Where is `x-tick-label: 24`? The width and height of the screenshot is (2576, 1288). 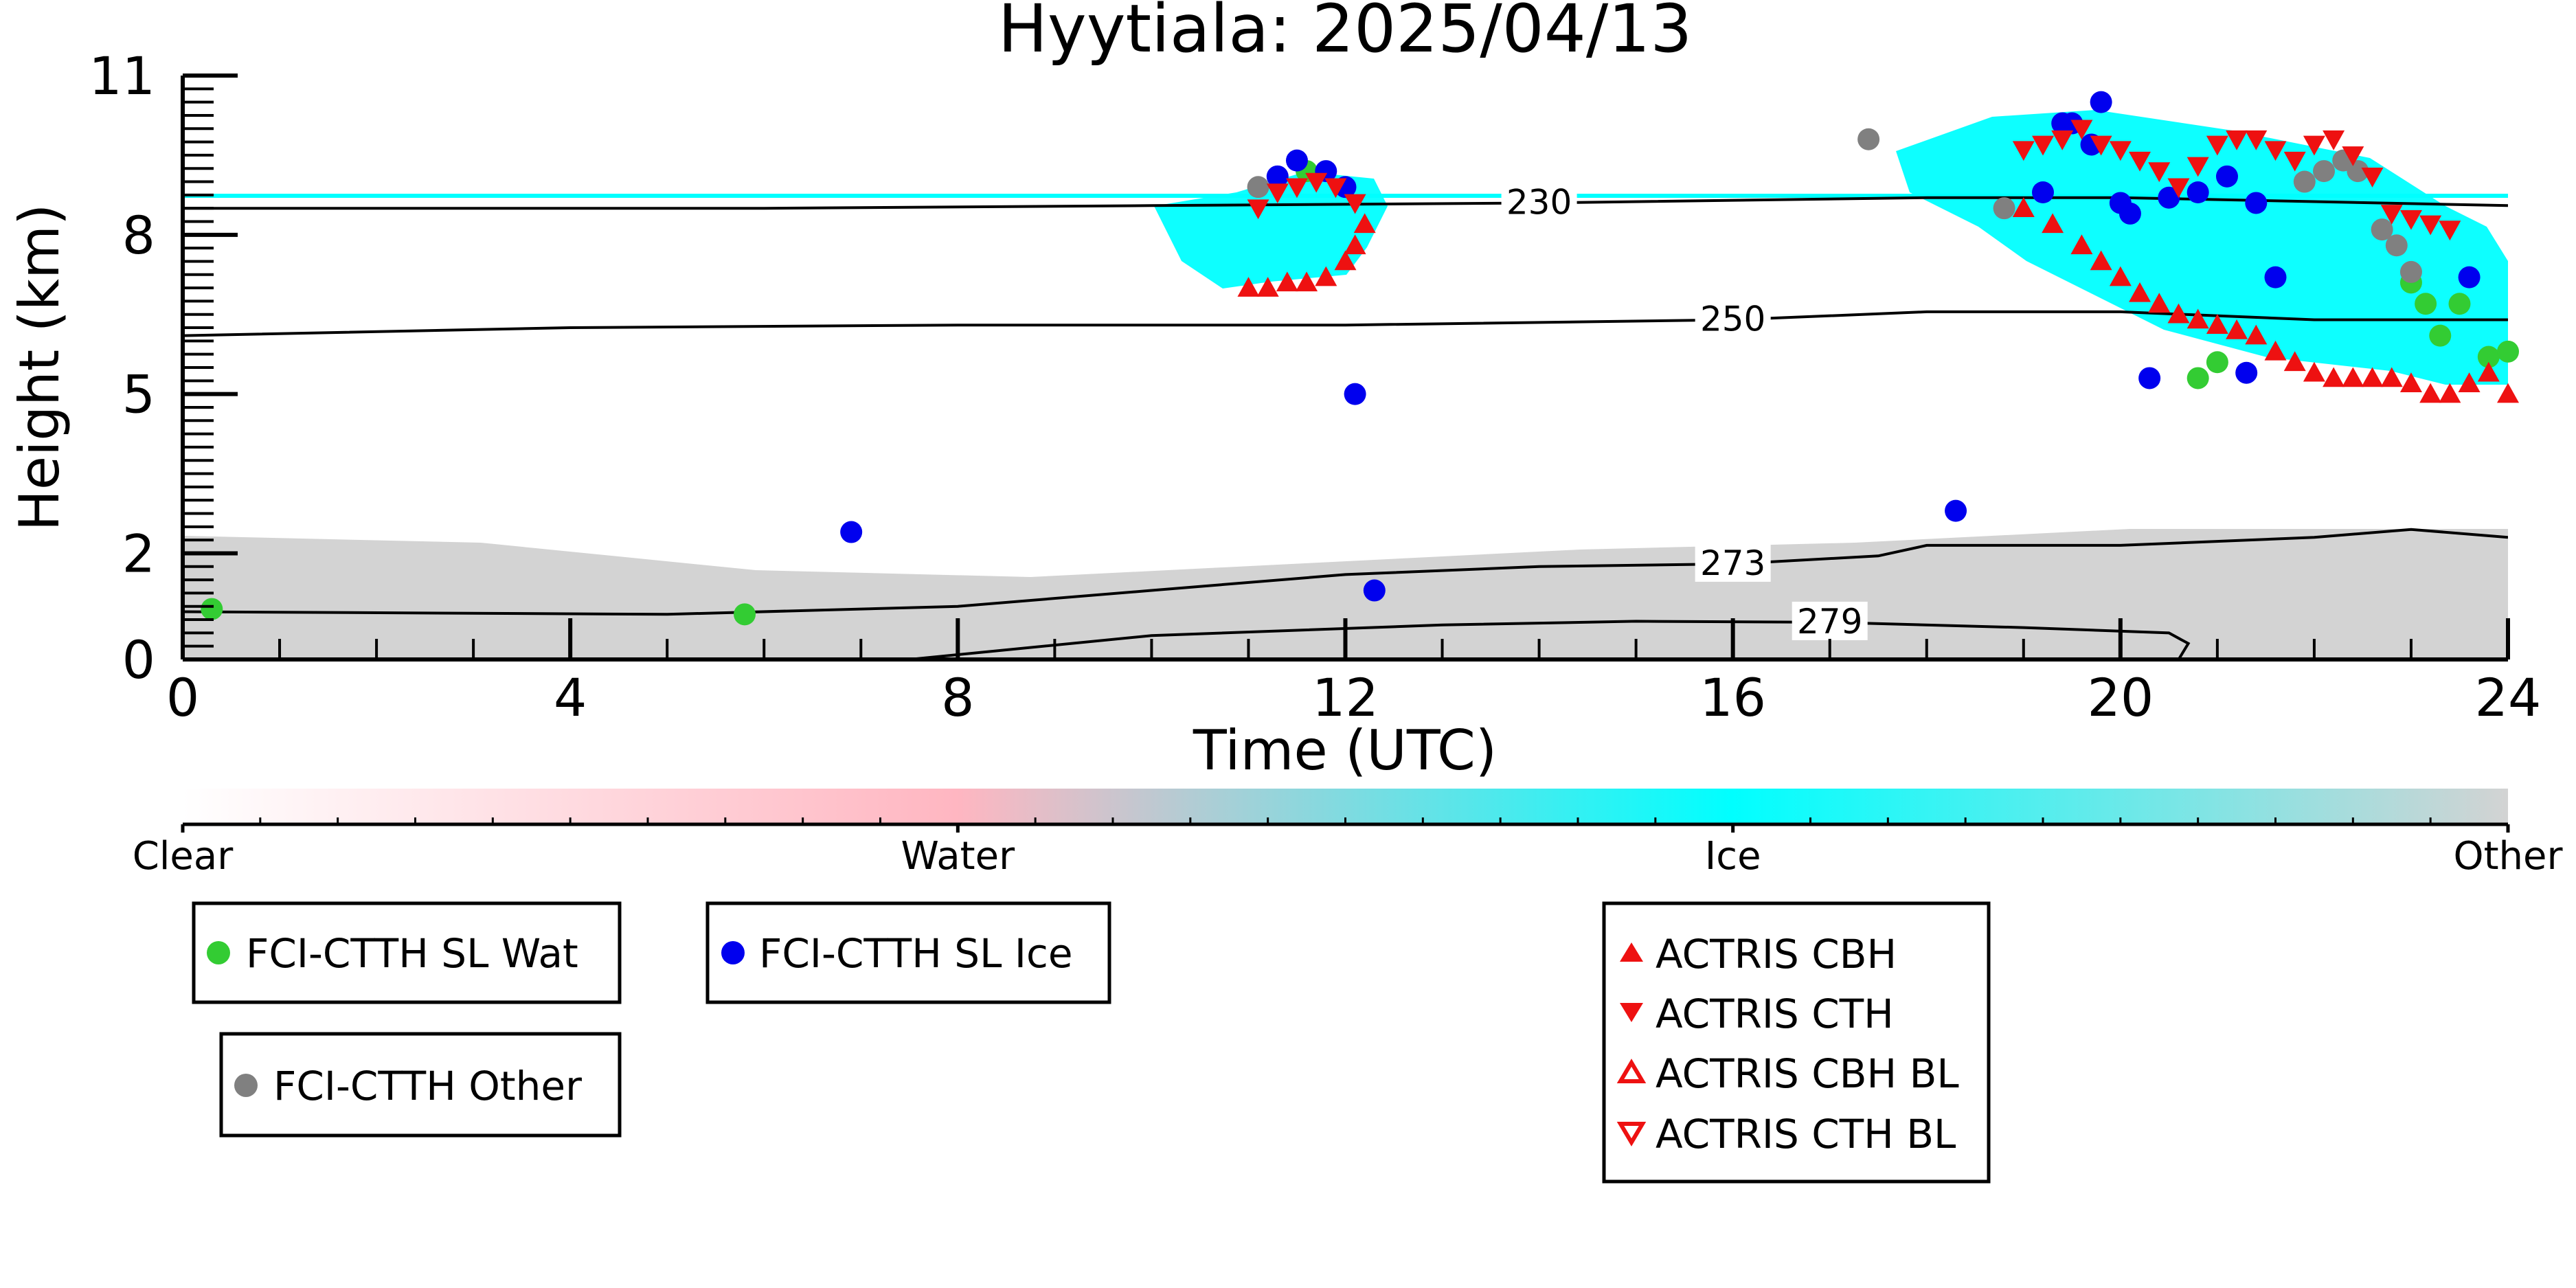 x-tick-label: 24 is located at coordinates (2508, 697).